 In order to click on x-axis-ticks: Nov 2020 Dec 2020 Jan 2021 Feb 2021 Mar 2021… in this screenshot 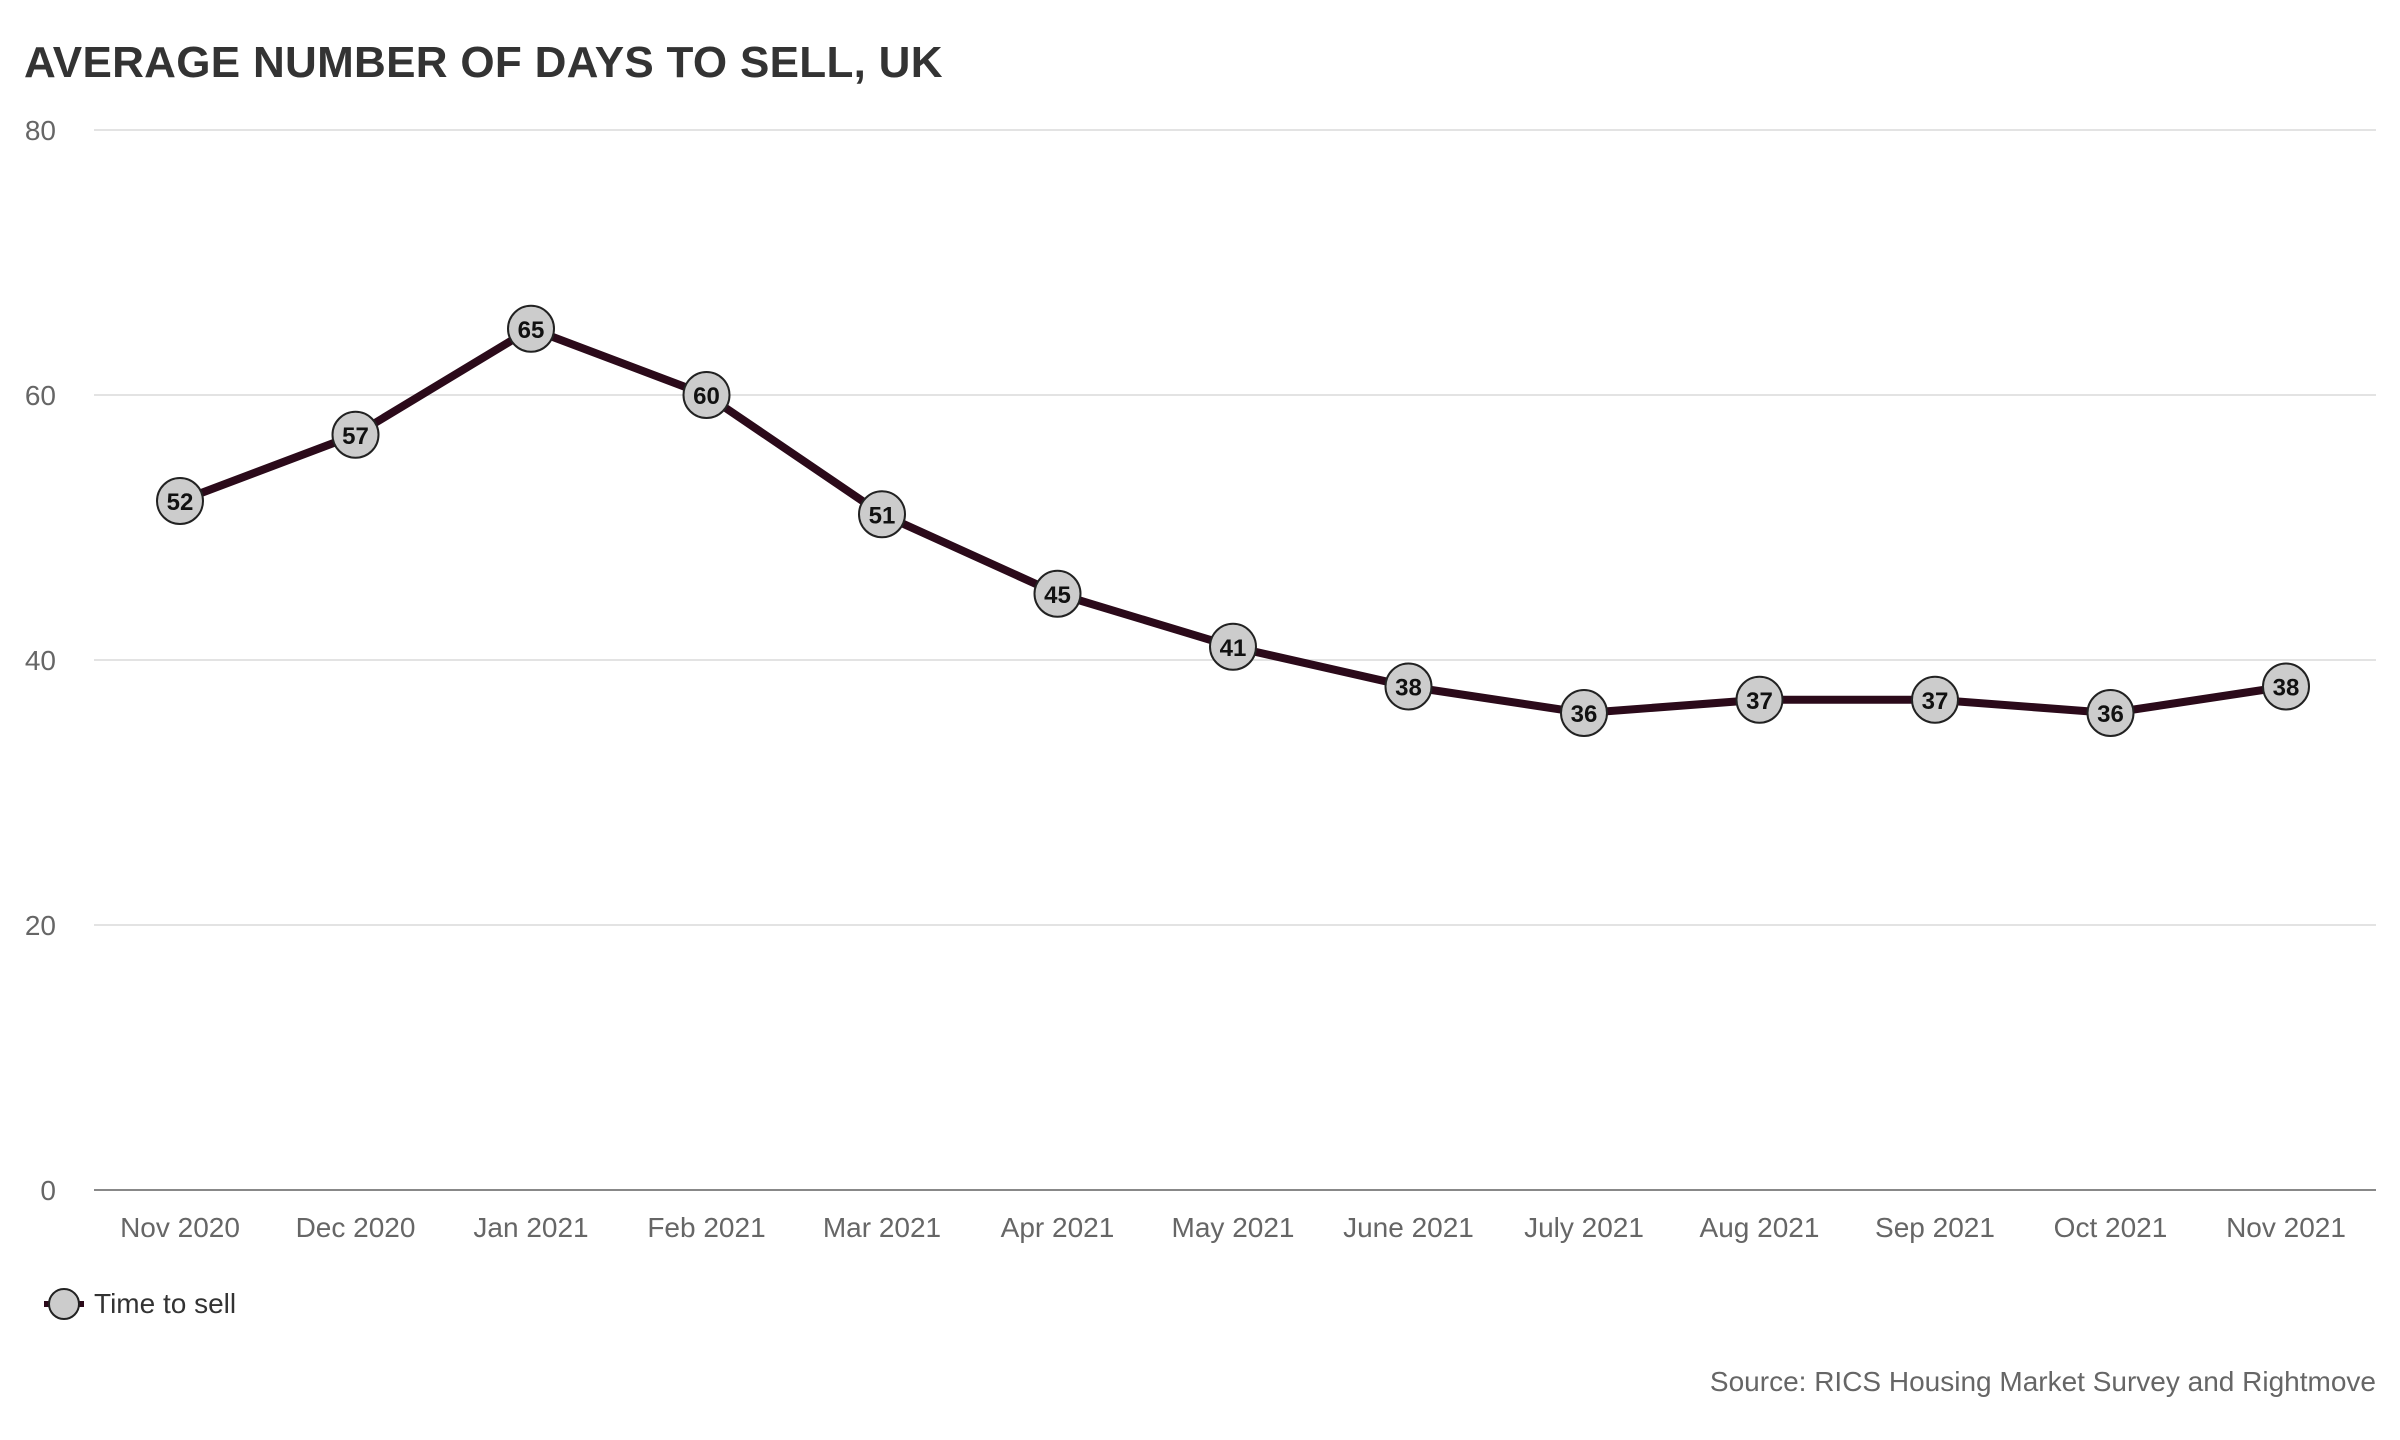, I will do `click(1233, 1227)`.